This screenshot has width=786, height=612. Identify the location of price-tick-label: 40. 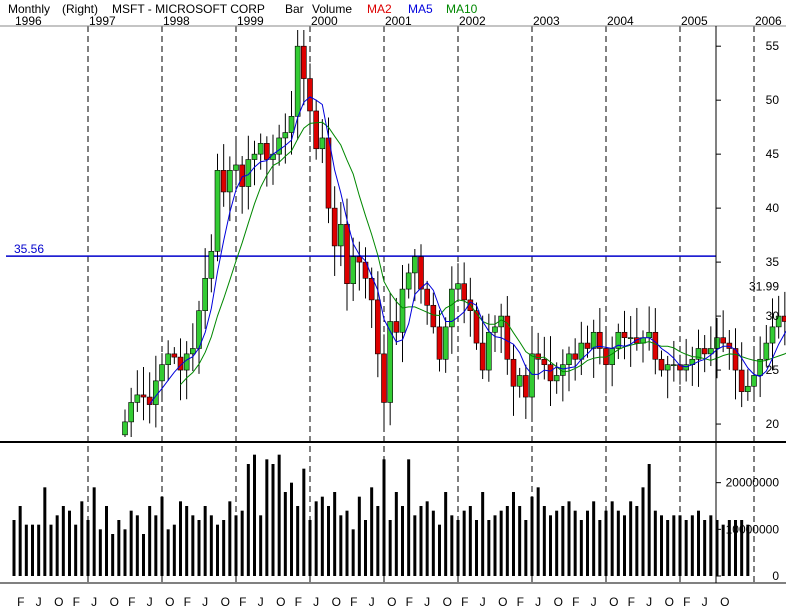
(773, 208).